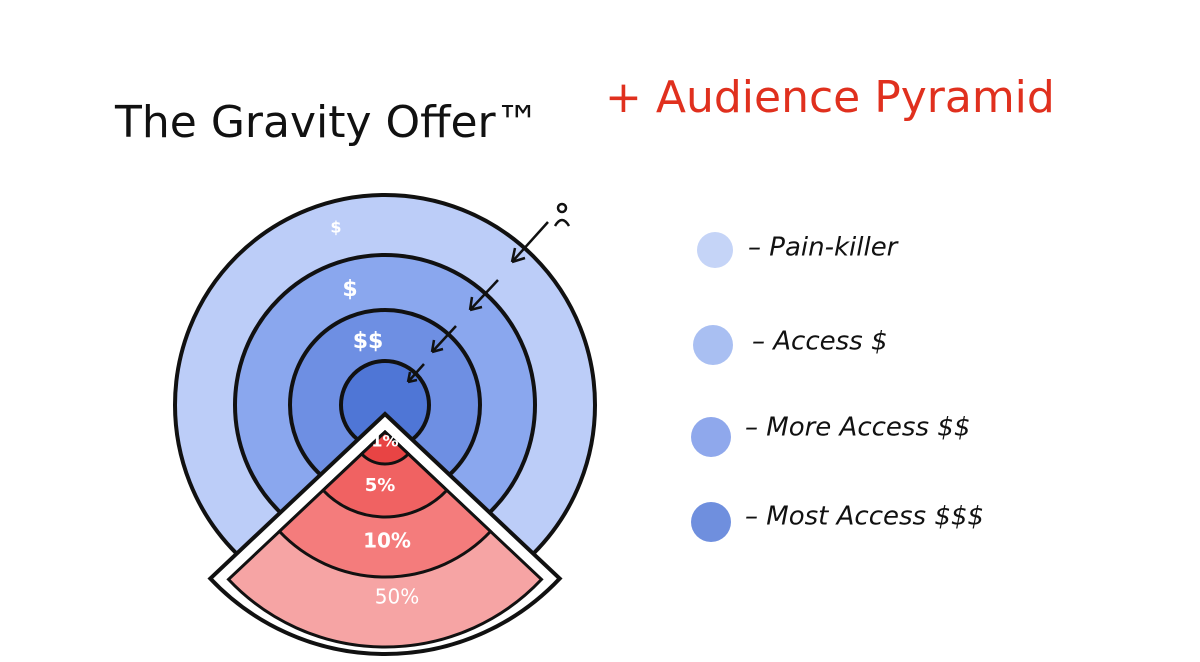  I want to click on pyramid-label: 1%, so click(384, 441).